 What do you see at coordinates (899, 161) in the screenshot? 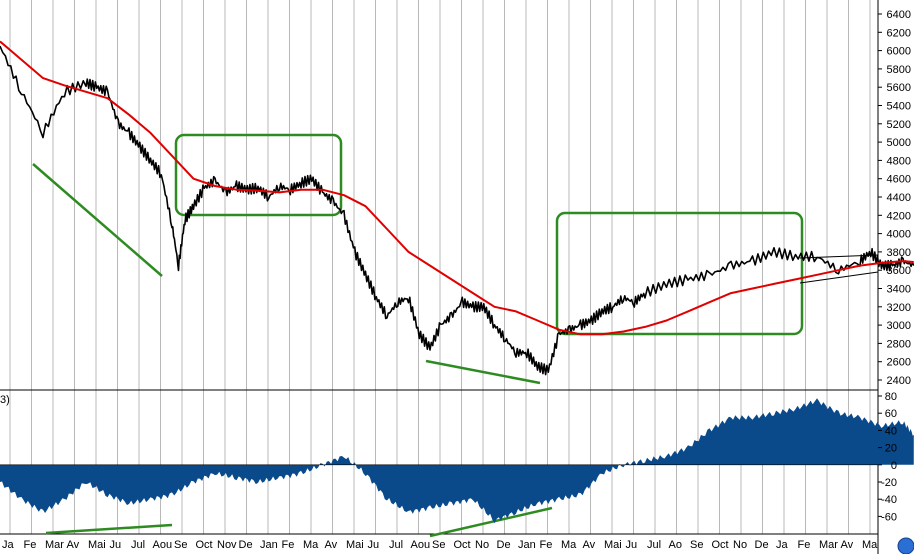
I see `price-tick-label: 4800` at bounding box center [899, 161].